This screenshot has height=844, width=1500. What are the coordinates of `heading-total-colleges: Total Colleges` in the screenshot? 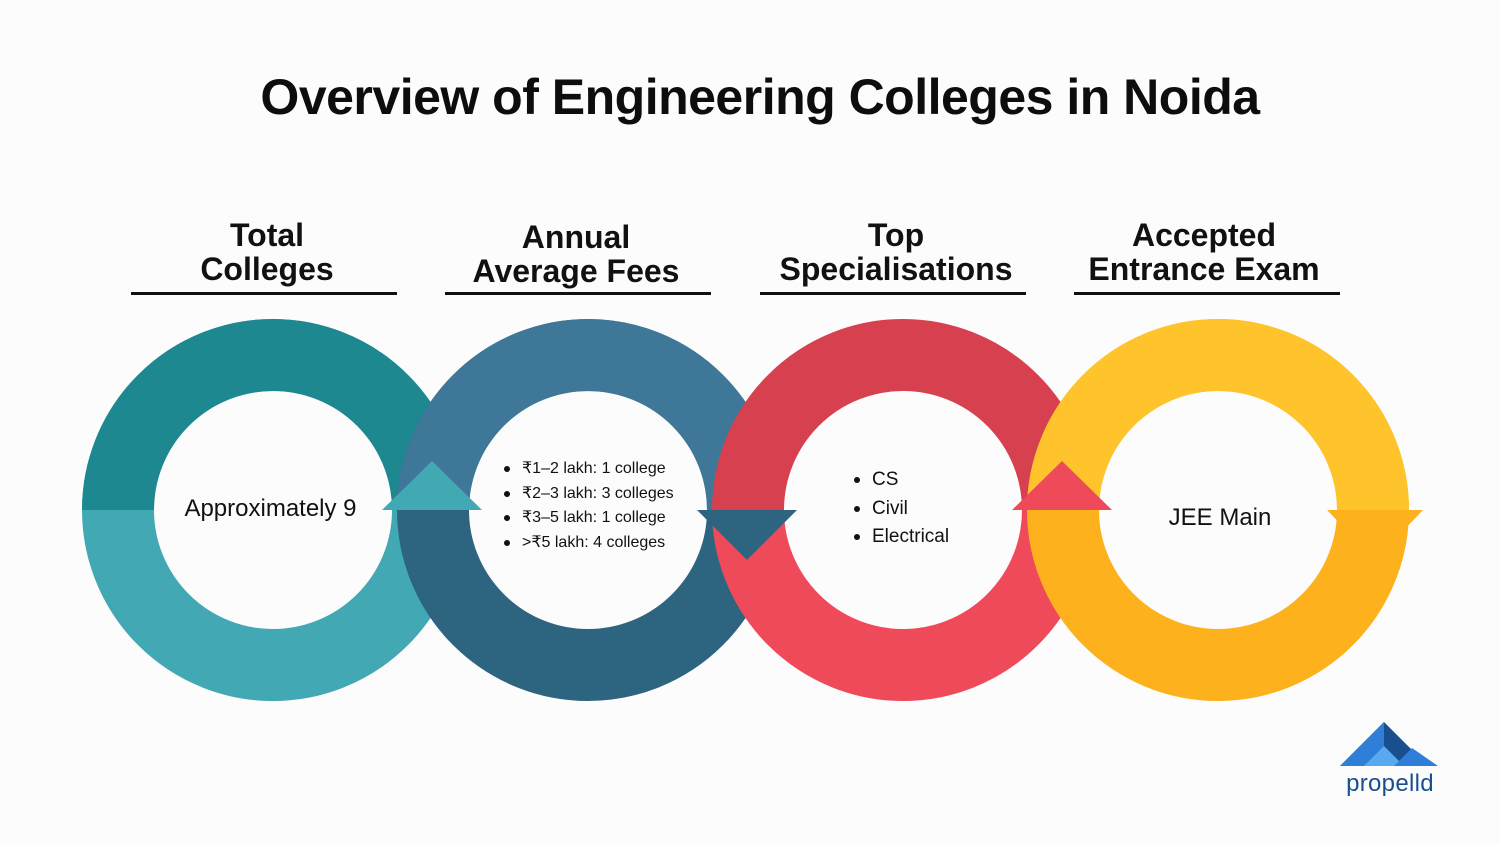 It's located at (267, 252).